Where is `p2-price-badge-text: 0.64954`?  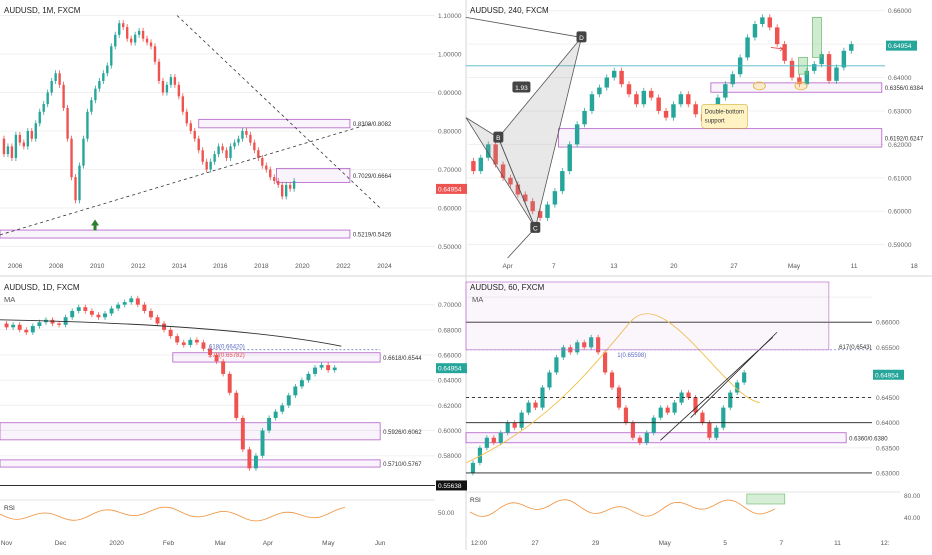
p2-price-badge-text: 0.64954 is located at coordinates (900, 46).